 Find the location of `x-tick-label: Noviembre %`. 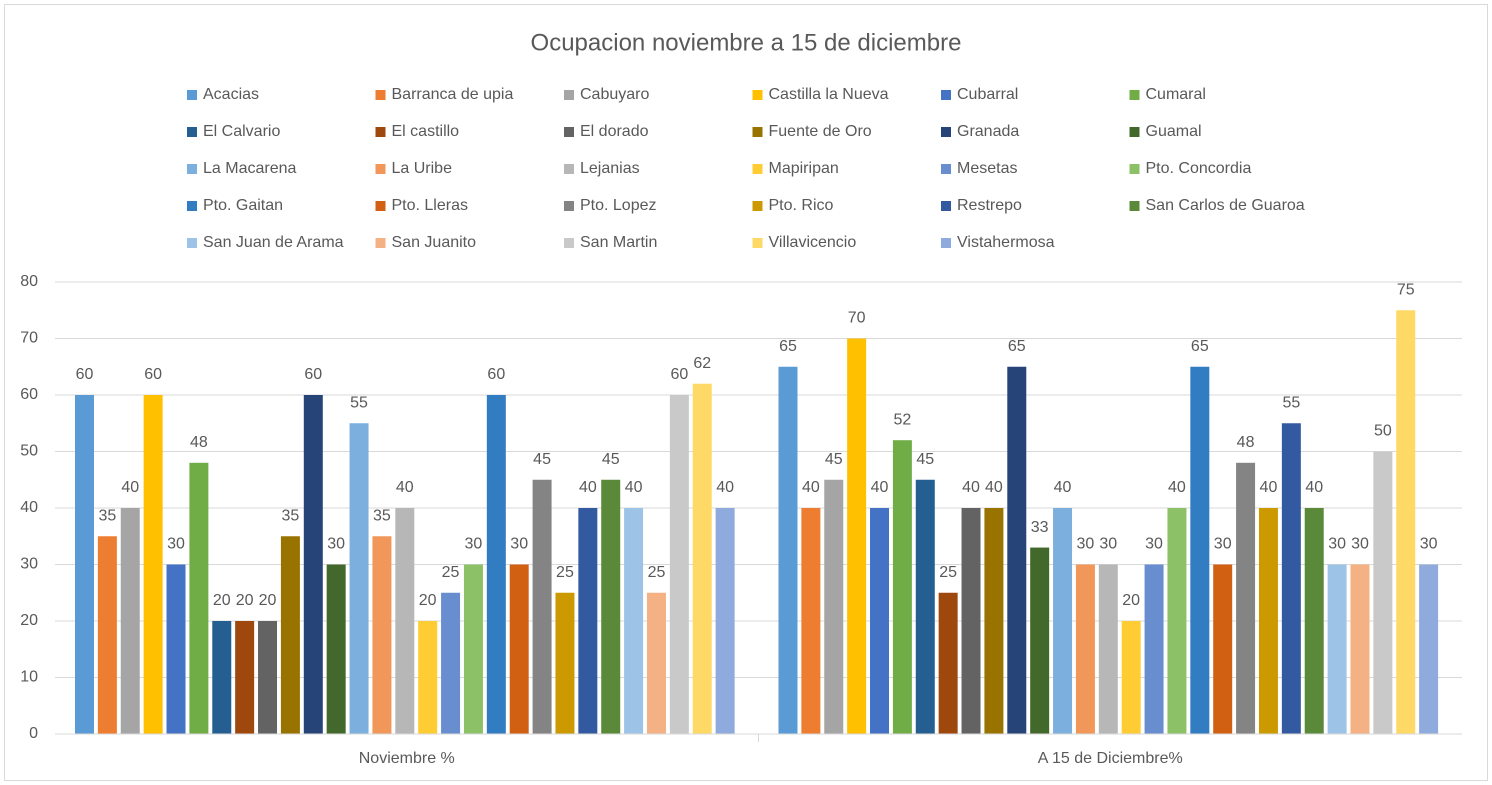

x-tick-label: Noviembre % is located at coordinates (407, 758).